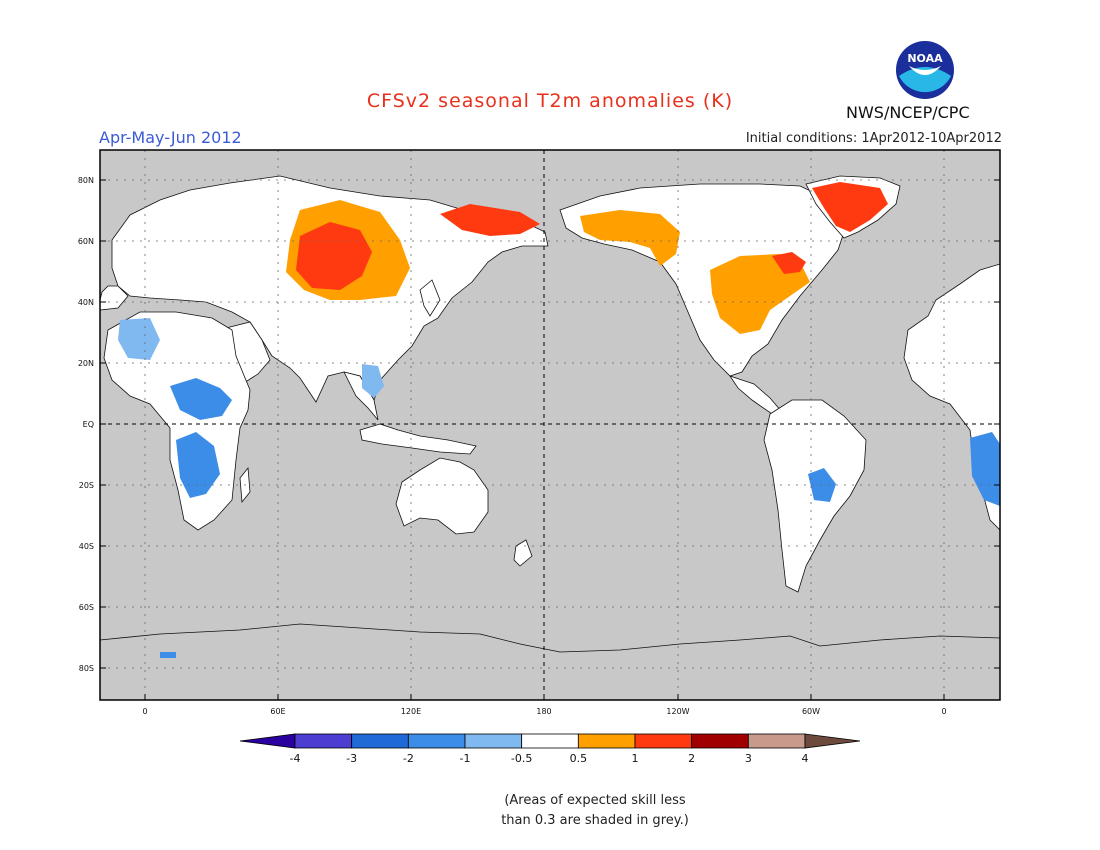  Describe the element at coordinates (630, 238) in the screenshot. I see `anomaly-alaska-warm` at that location.